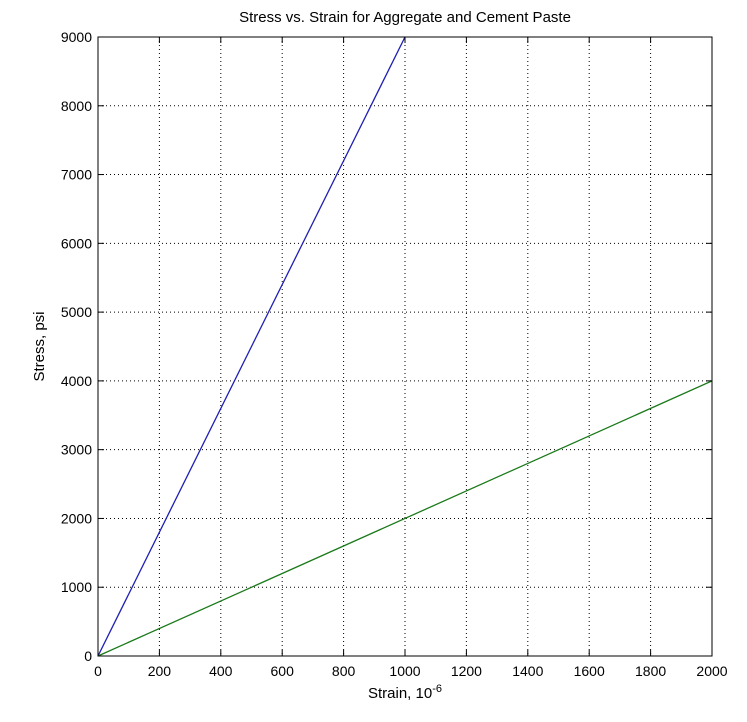 The image size is (747, 722). What do you see at coordinates (283, 671) in the screenshot?
I see `x-tick-label: 600` at bounding box center [283, 671].